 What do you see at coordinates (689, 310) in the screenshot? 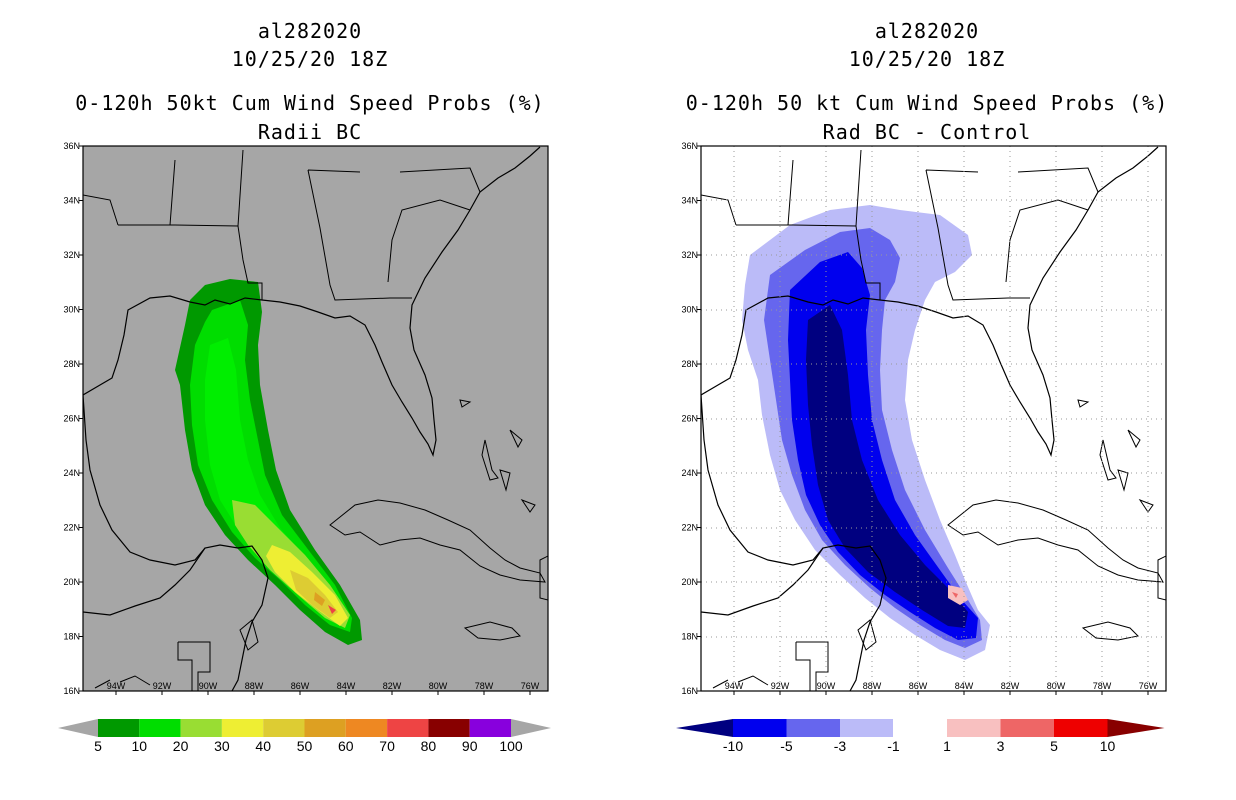
I see `right-lat-label: 30N` at bounding box center [689, 310].